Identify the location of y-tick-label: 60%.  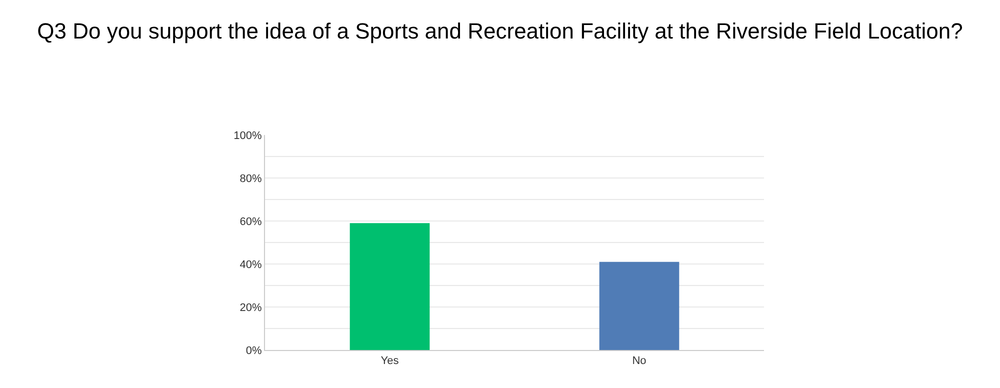
(251, 222).